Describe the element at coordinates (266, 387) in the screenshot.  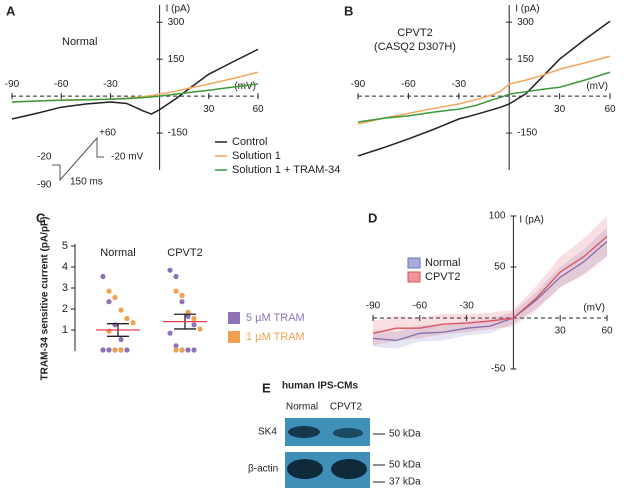
I see `panel-label: E` at that location.